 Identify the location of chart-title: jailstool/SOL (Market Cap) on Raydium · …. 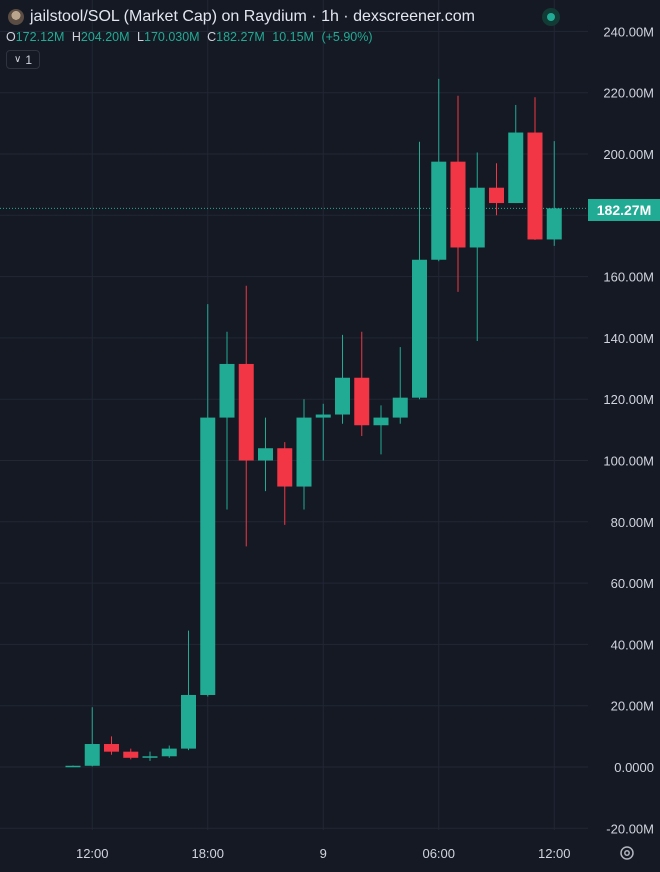
(252, 16).